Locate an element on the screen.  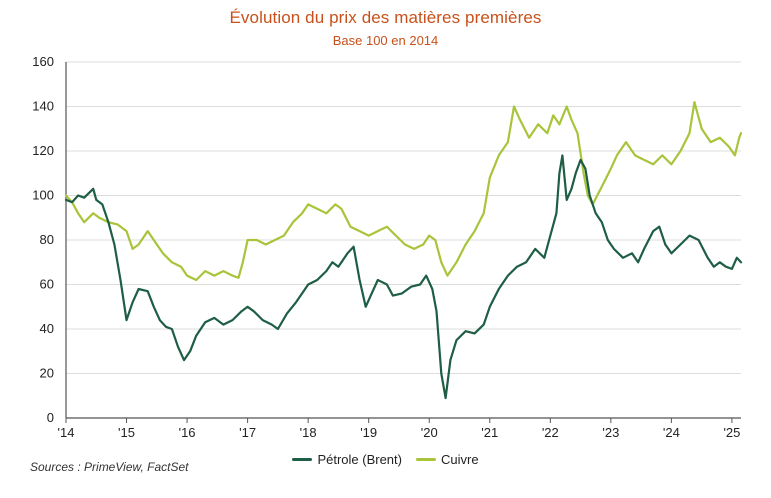
x-tick-label: '24 is located at coordinates (671, 432).